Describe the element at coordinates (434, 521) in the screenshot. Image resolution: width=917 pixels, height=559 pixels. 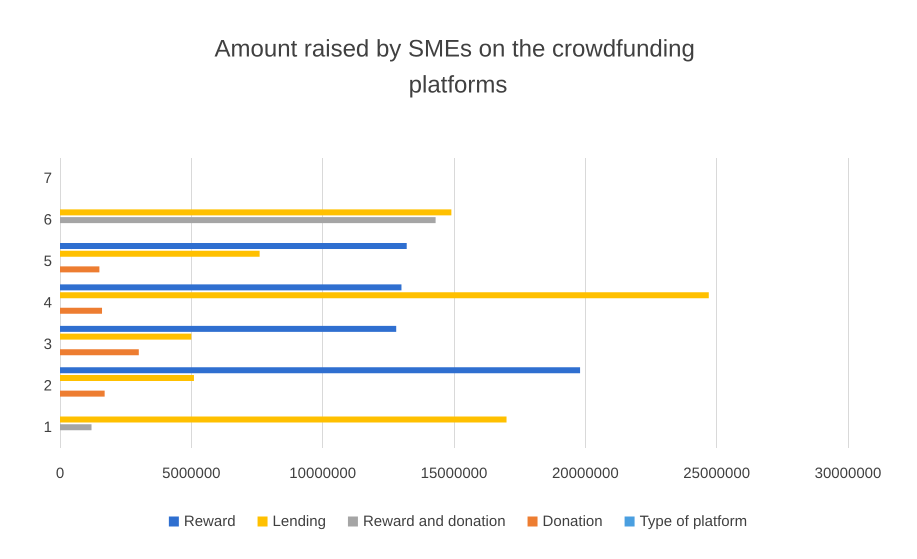
I see `legend-label: Reward and donation` at that location.